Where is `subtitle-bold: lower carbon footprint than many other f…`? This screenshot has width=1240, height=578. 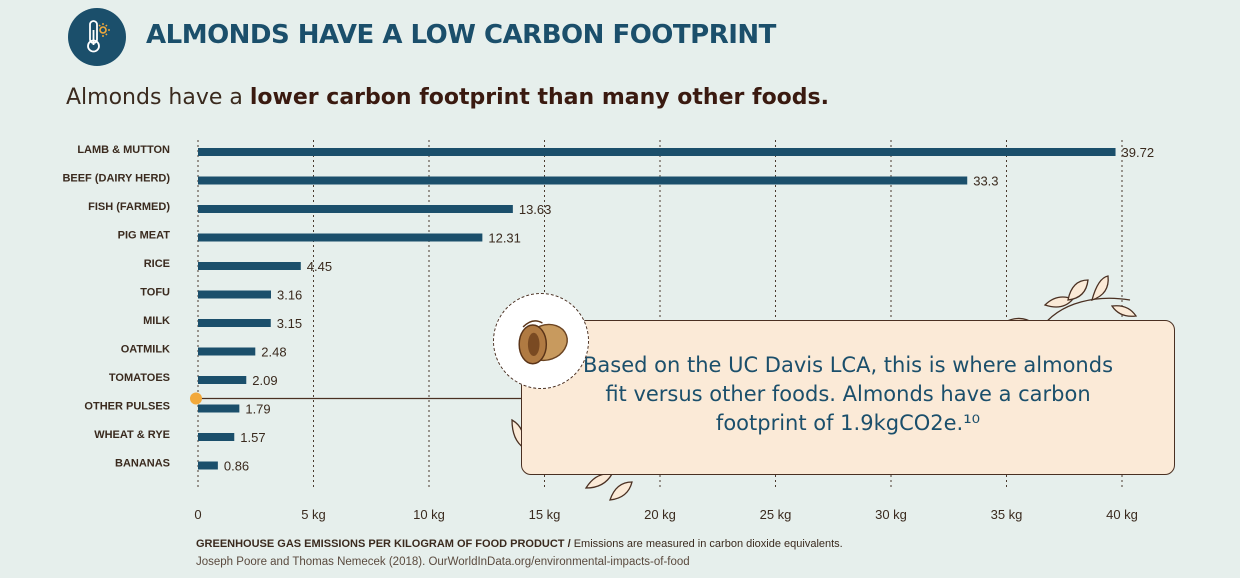
subtitle-bold: lower carbon footprint than many other f… is located at coordinates (539, 97).